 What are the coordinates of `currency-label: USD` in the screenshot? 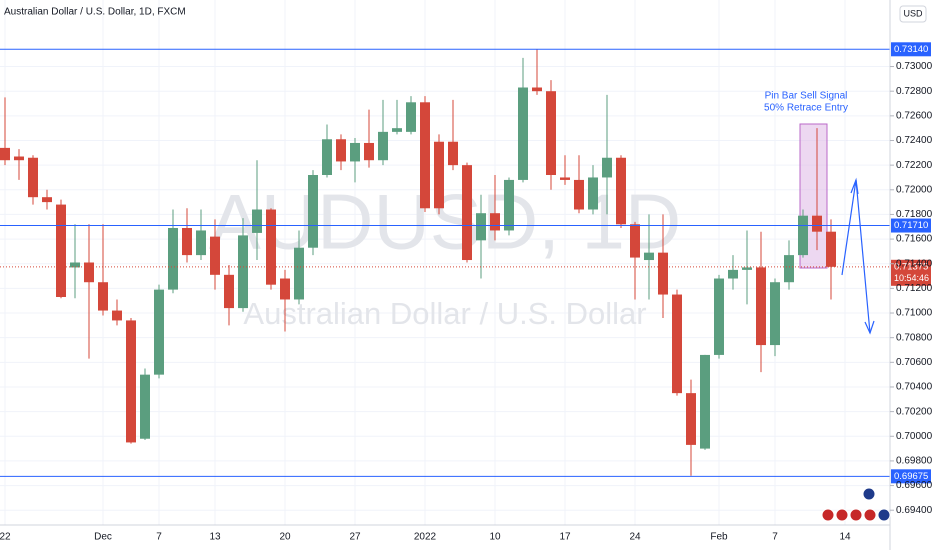 It's located at (913, 13).